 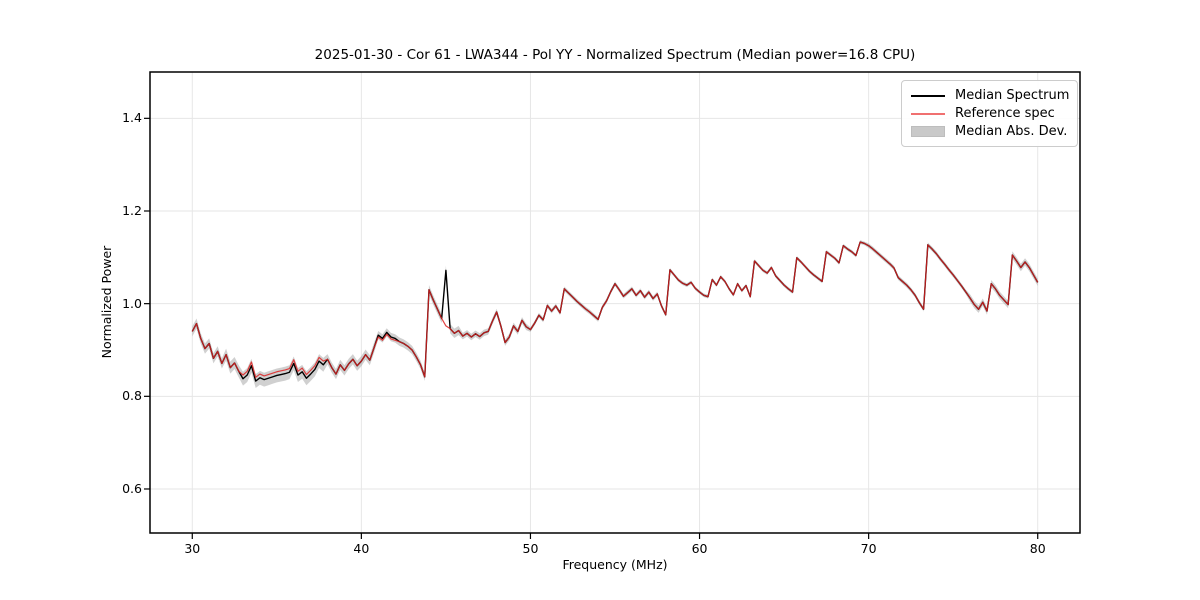 I want to click on x-tick-label: 80, so click(x=1037, y=548).